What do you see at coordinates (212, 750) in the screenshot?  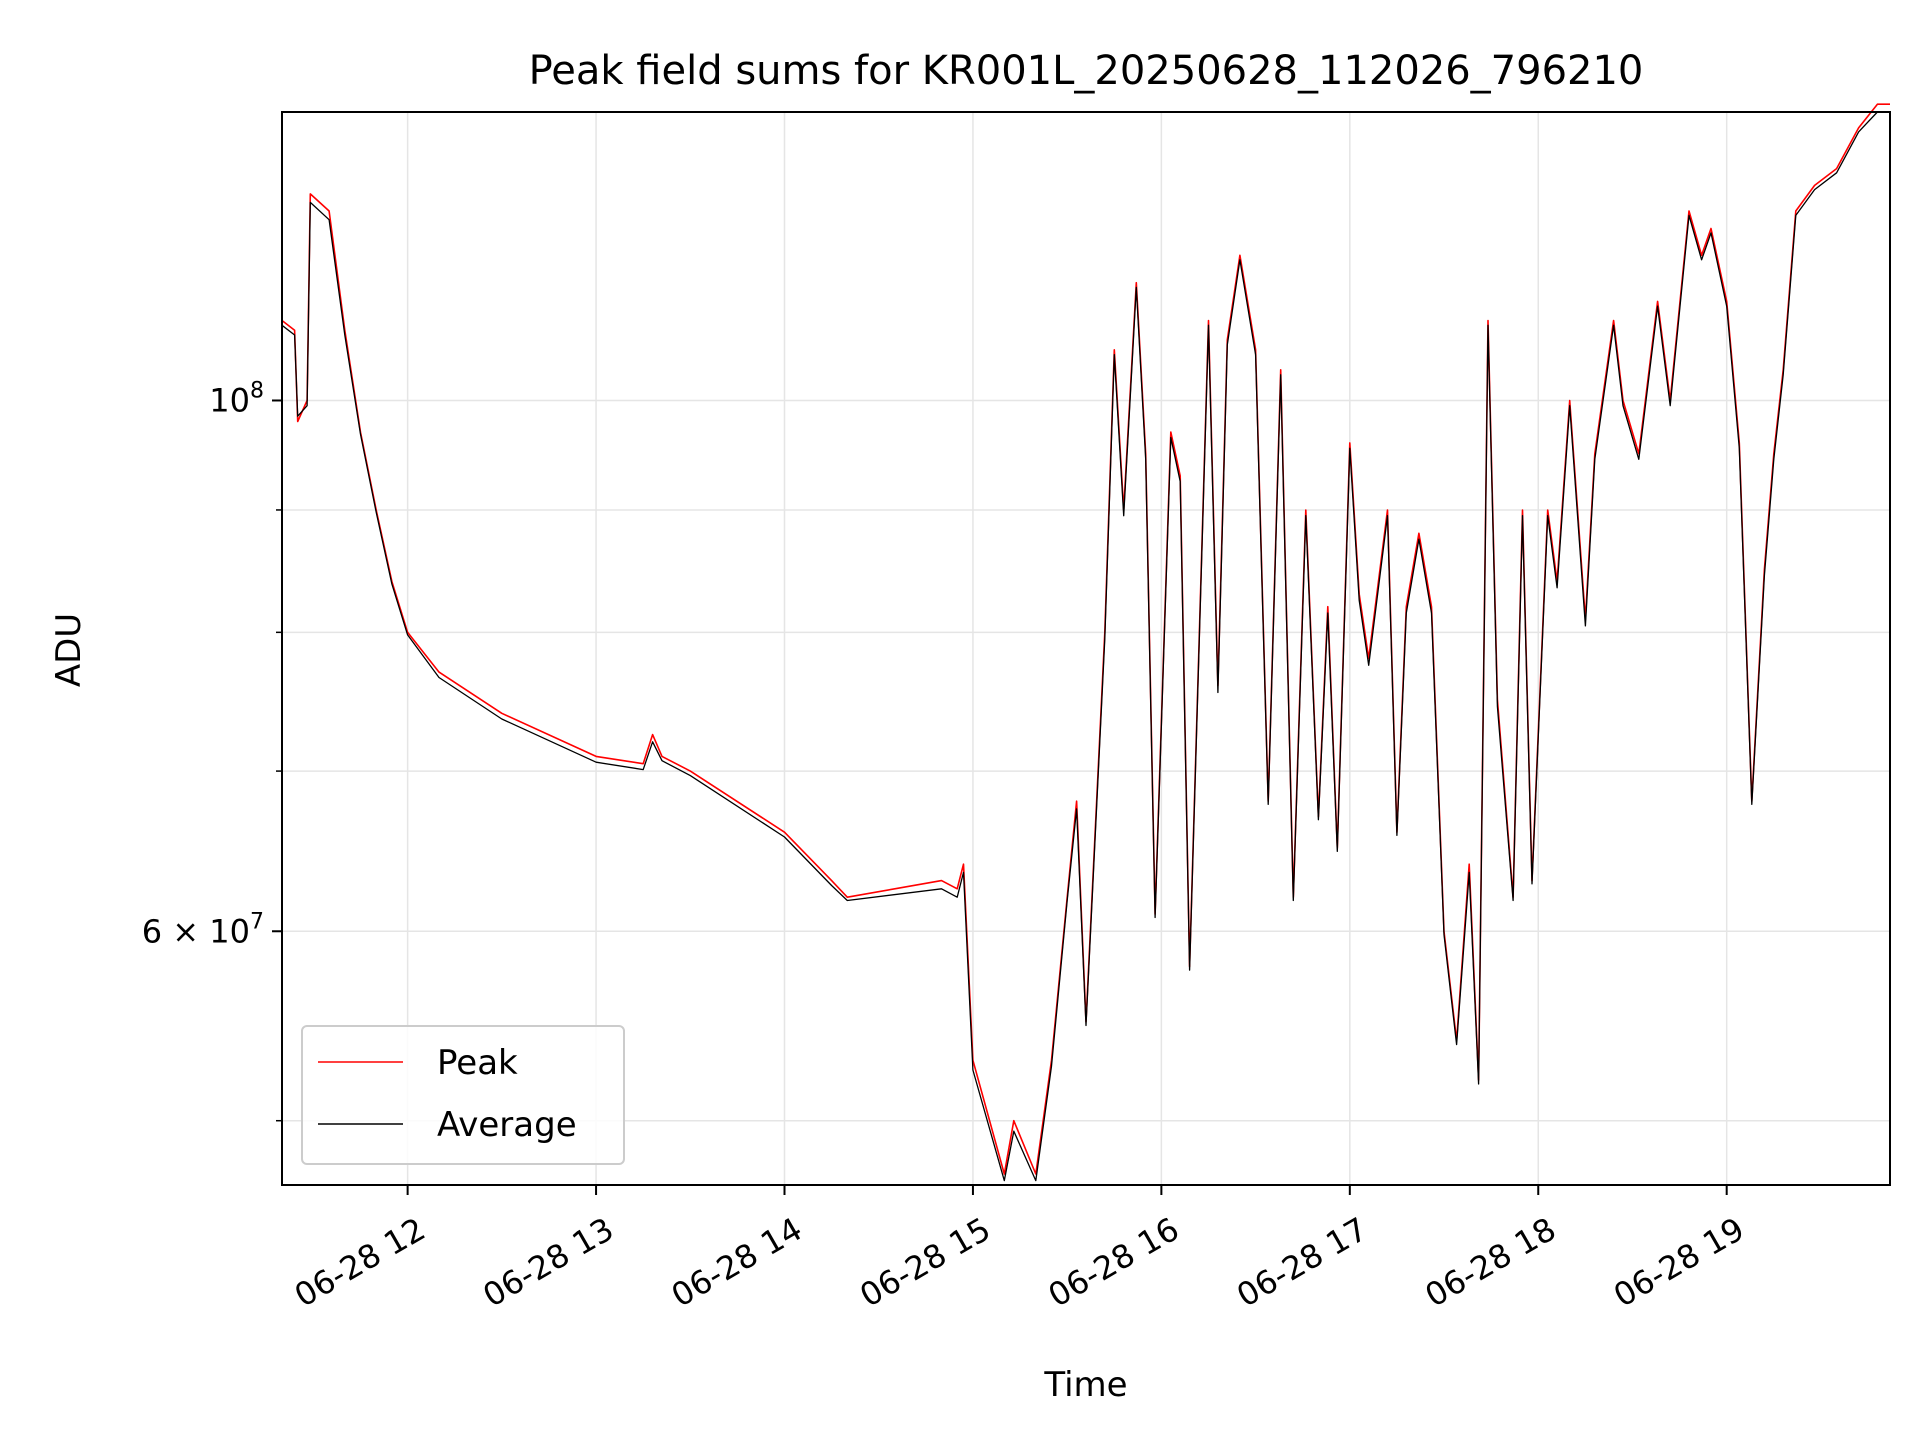 I see `y-axis: 108 6 × 107` at bounding box center [212, 750].